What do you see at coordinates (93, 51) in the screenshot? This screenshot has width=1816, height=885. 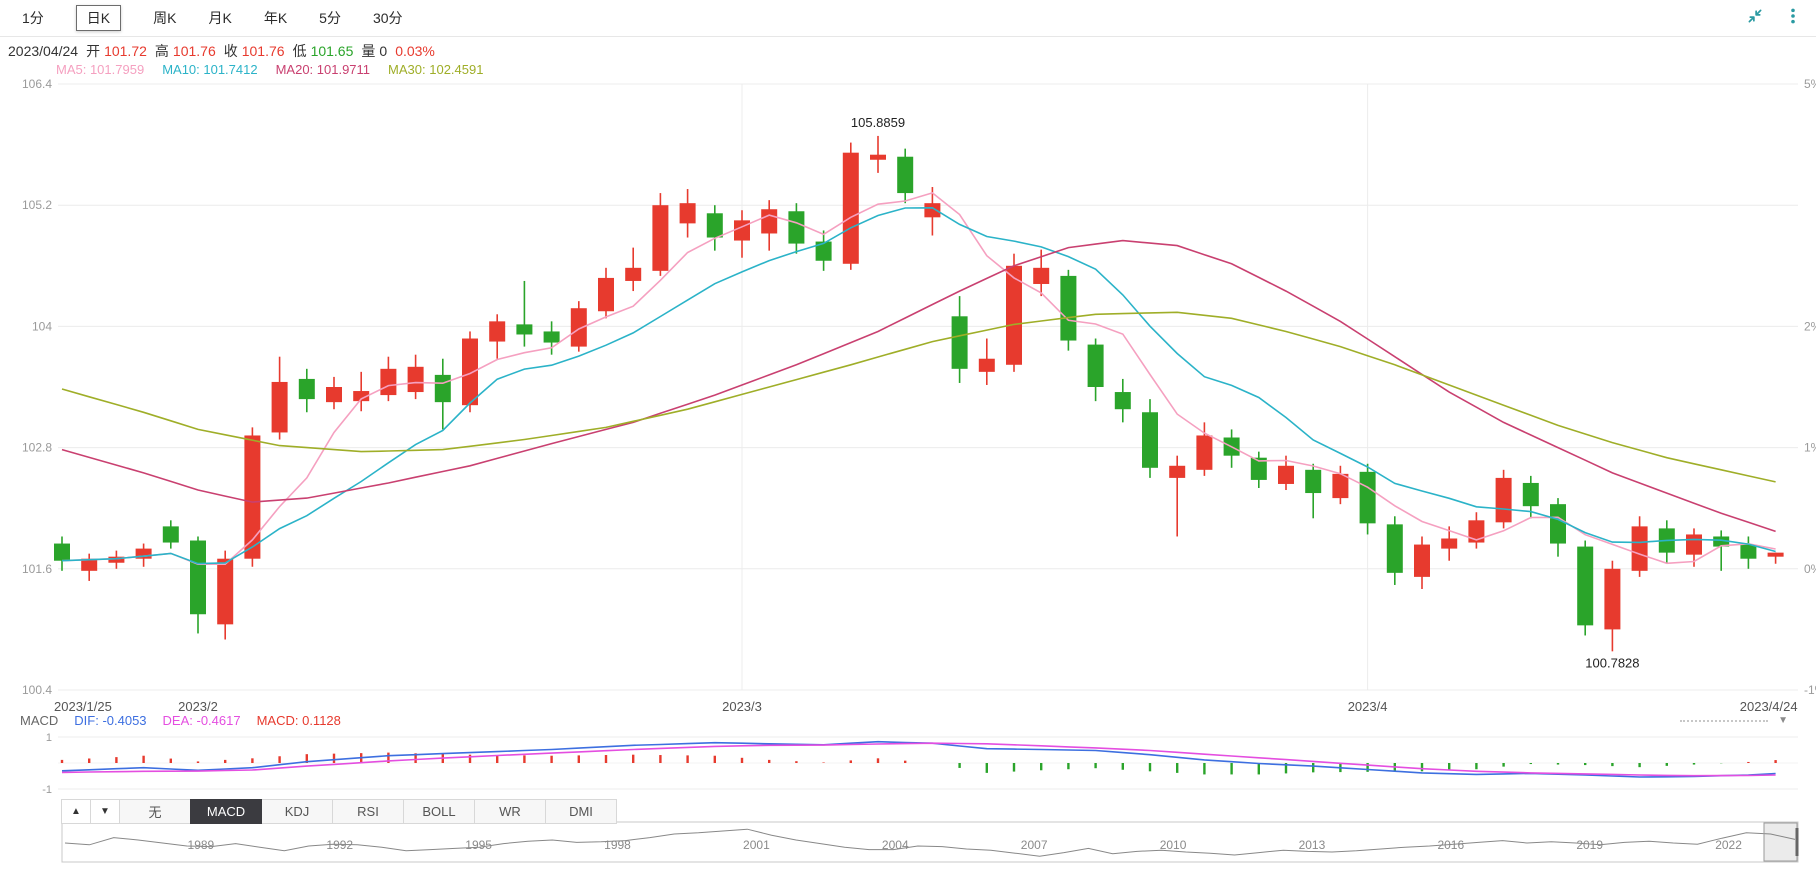 I see `ohlc-field-label: 开` at bounding box center [93, 51].